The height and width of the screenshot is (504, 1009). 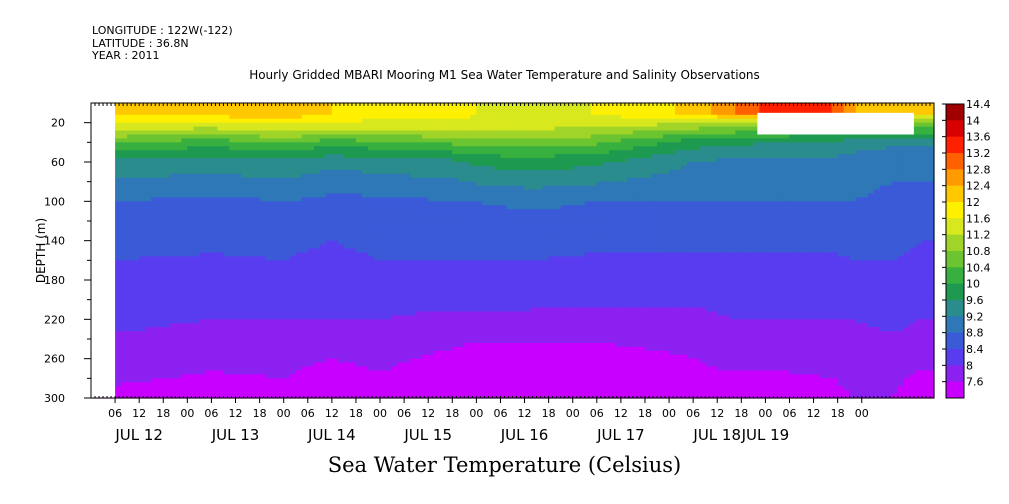 I want to click on longitude-label: LONGITUDE : 122W(-122), so click(x=162, y=30).